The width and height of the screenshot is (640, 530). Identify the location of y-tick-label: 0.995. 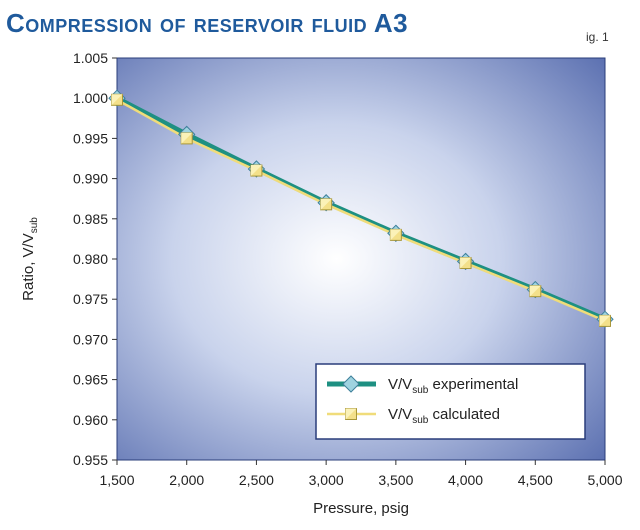
(90, 138).